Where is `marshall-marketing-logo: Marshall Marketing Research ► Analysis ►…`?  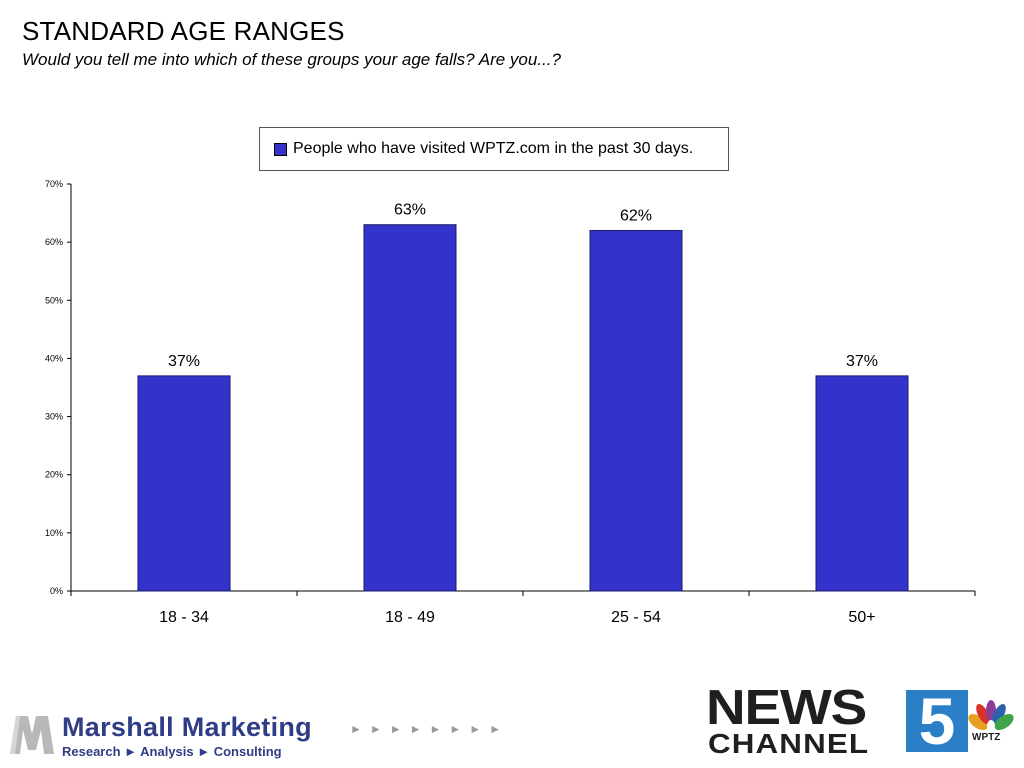 marshall-marketing-logo: Marshall Marketing Research ► Analysis ►… is located at coordinates (268, 736).